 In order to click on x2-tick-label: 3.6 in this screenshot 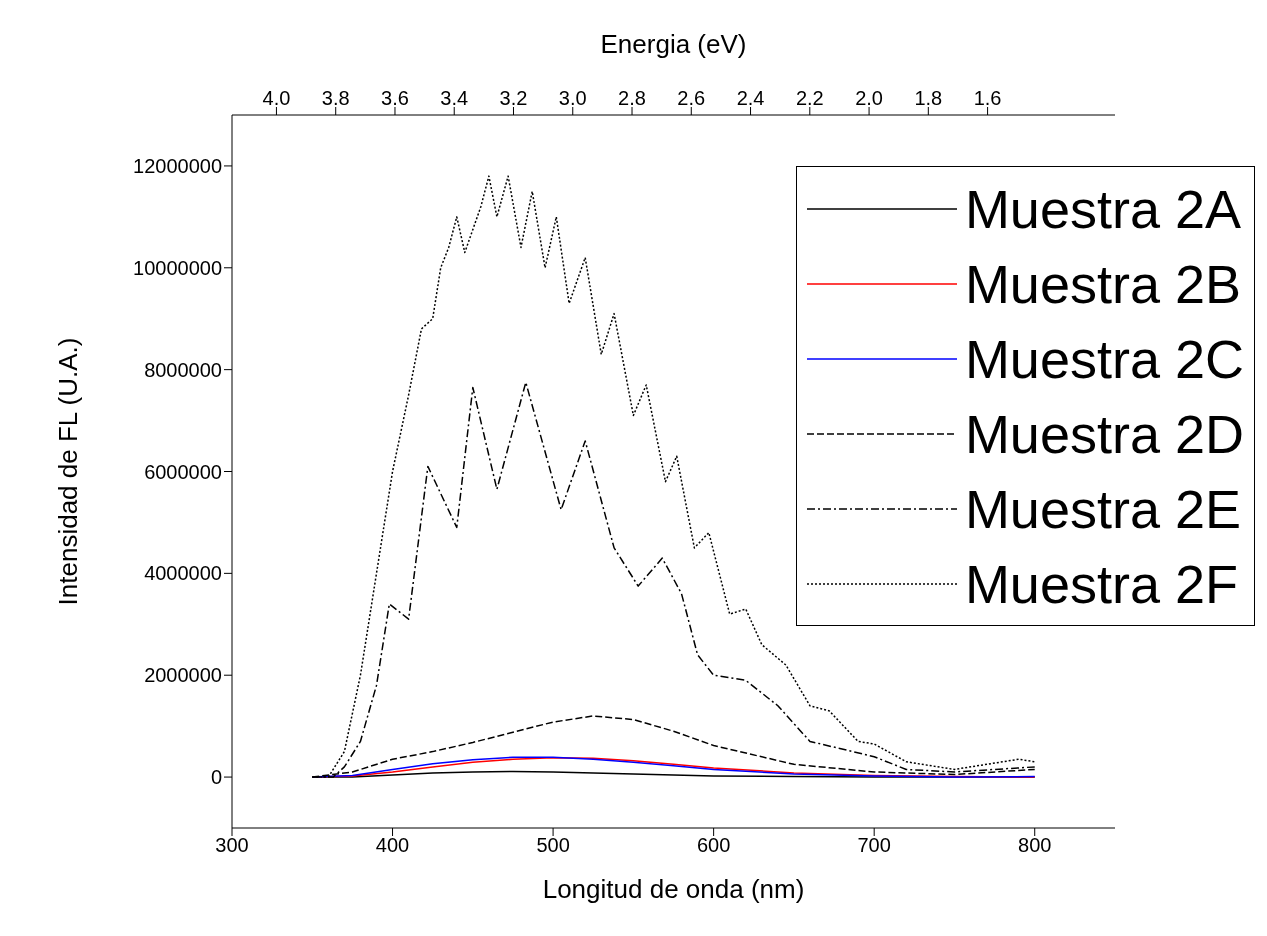, I will do `click(395, 98)`.